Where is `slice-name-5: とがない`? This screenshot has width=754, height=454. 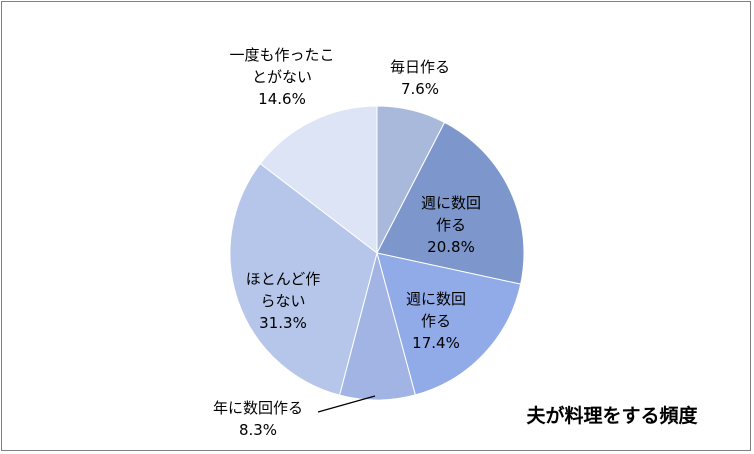
slice-name-5: とがない is located at coordinates (282, 77).